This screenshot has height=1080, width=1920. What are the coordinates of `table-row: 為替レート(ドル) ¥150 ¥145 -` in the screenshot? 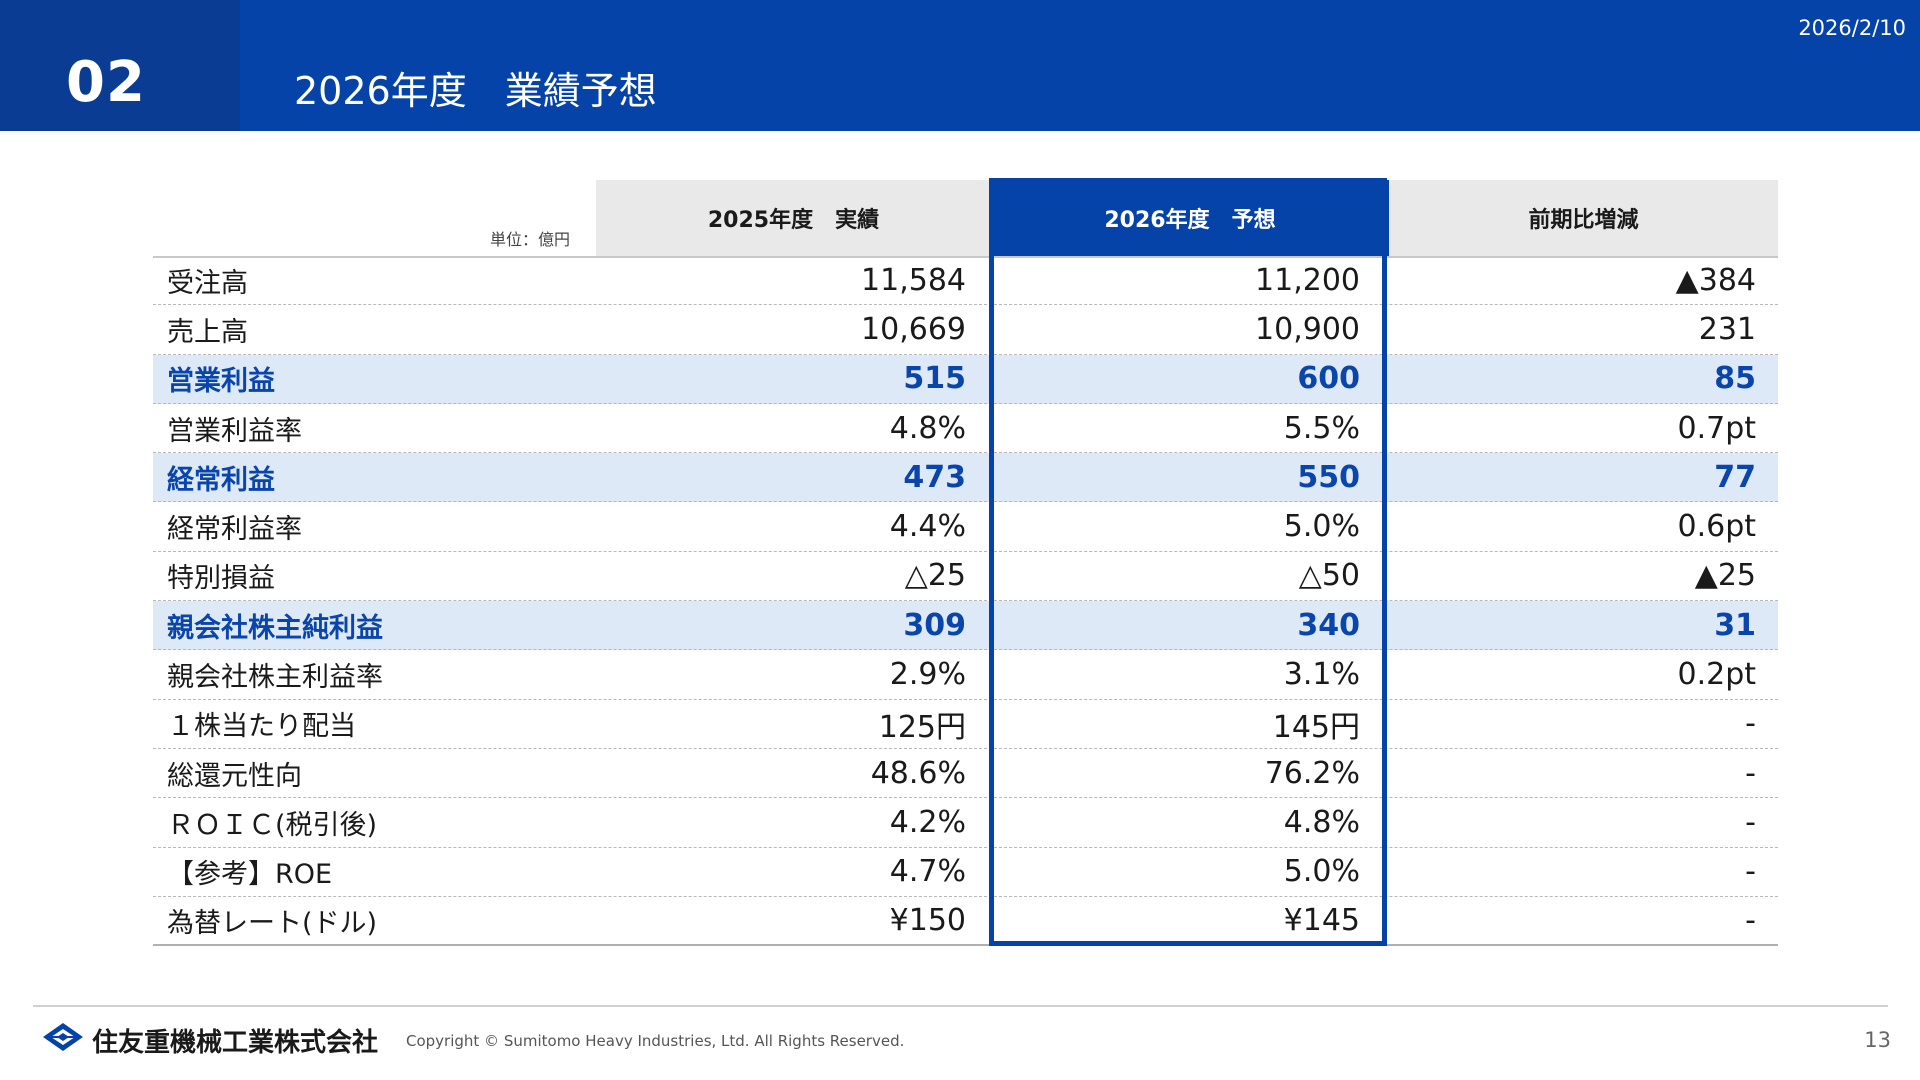 It's located at (965, 922).